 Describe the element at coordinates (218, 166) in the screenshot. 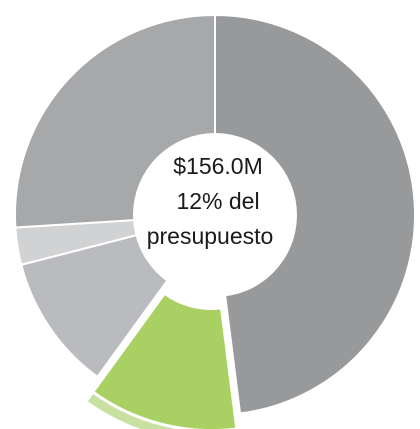

I see `center-amount: $156.0M` at that location.